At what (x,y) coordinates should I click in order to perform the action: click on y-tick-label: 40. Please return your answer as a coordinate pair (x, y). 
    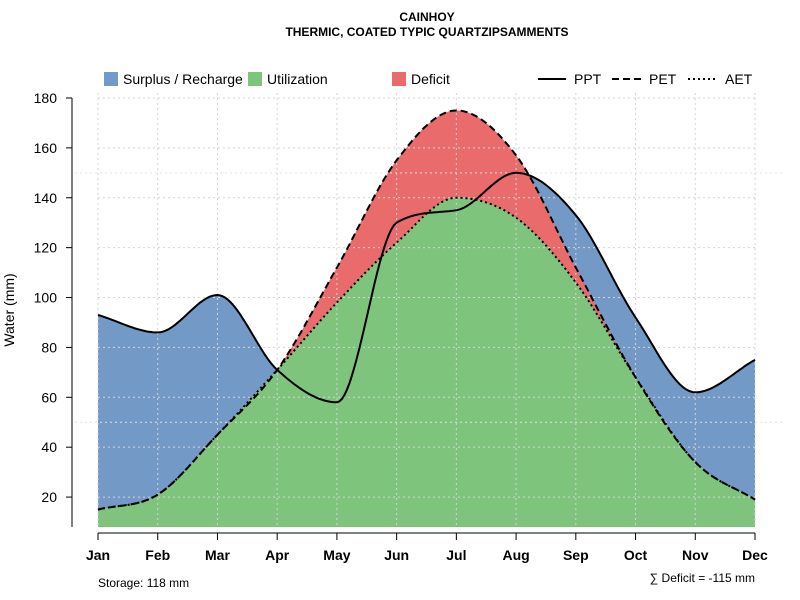
    Looking at the image, I should click on (49, 447).